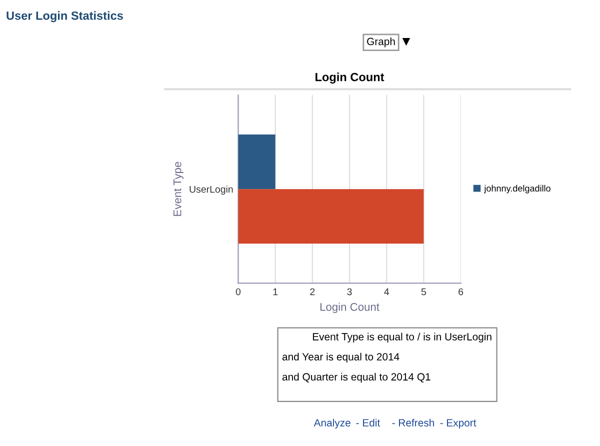  I want to click on y-axis-title: Event Type, so click(179, 189).